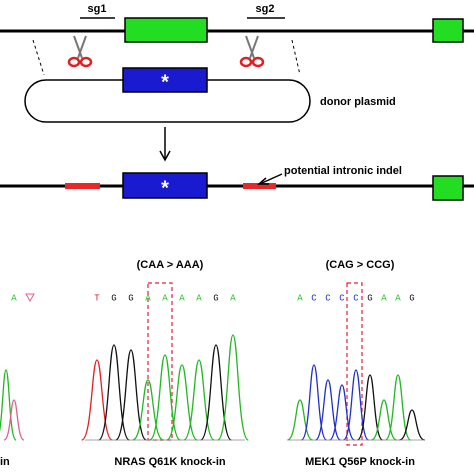 Image resolution: width=474 pixels, height=474 pixels. What do you see at coordinates (360, 265) in the screenshot?
I see `mutation-label: (CAG > CCG)` at bounding box center [360, 265].